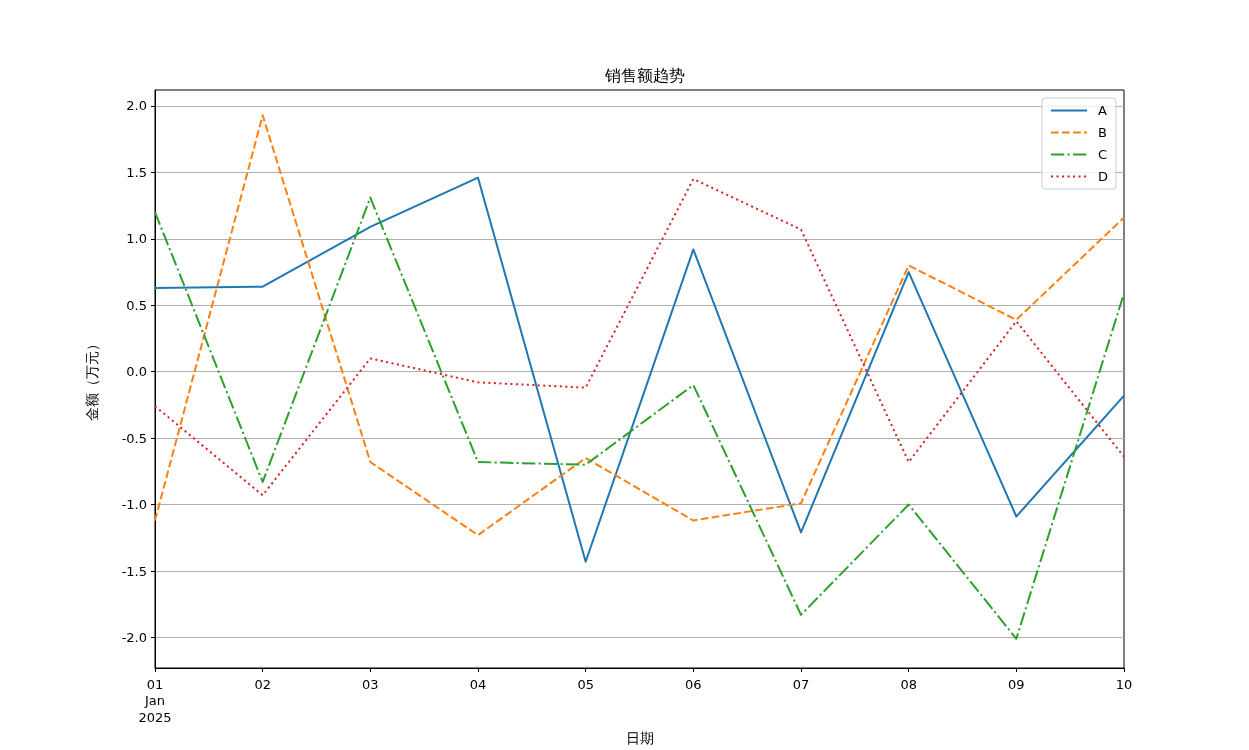  What do you see at coordinates (1102, 110) in the screenshot?
I see `legend-label: A` at bounding box center [1102, 110].